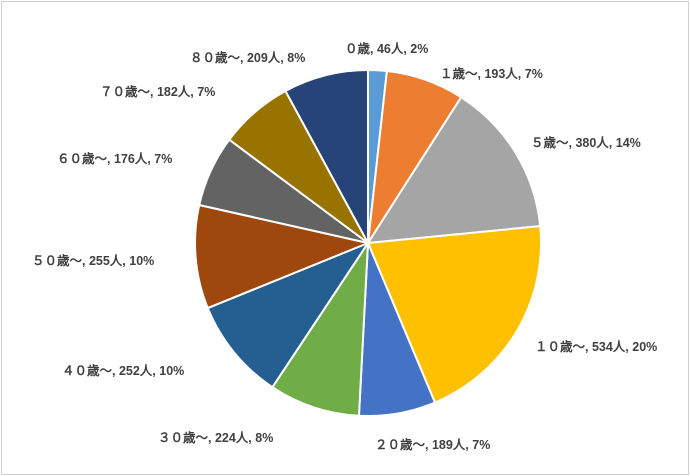  Describe the element at coordinates (247, 57) in the screenshot. I see `data-label: ８０歳～, 209人, 8%` at that location.